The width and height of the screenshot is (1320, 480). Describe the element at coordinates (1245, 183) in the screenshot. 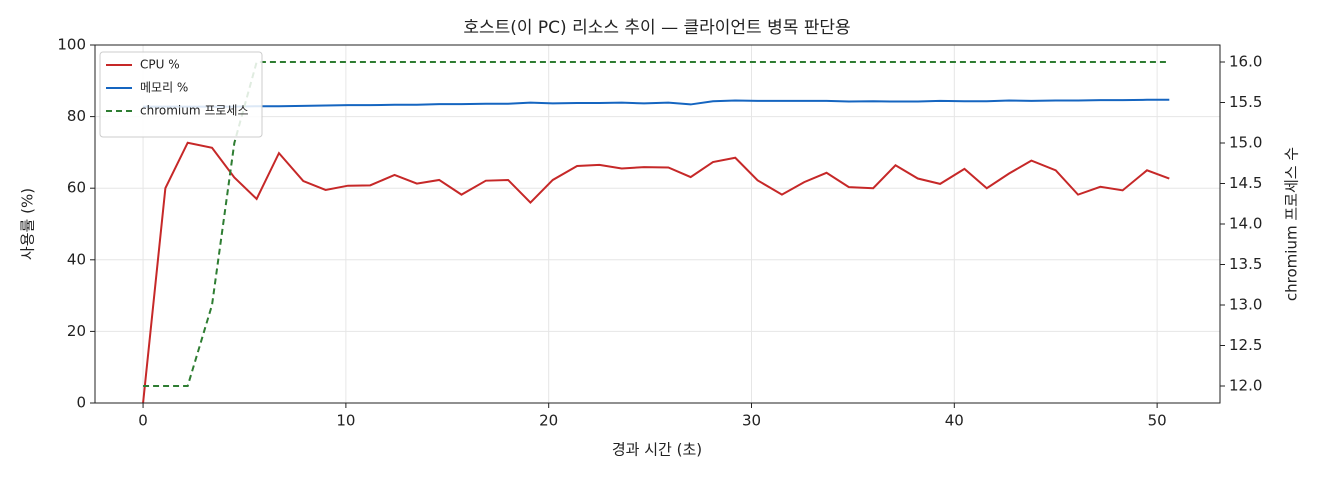

I see `y2-tick-label: 14.5` at that location.